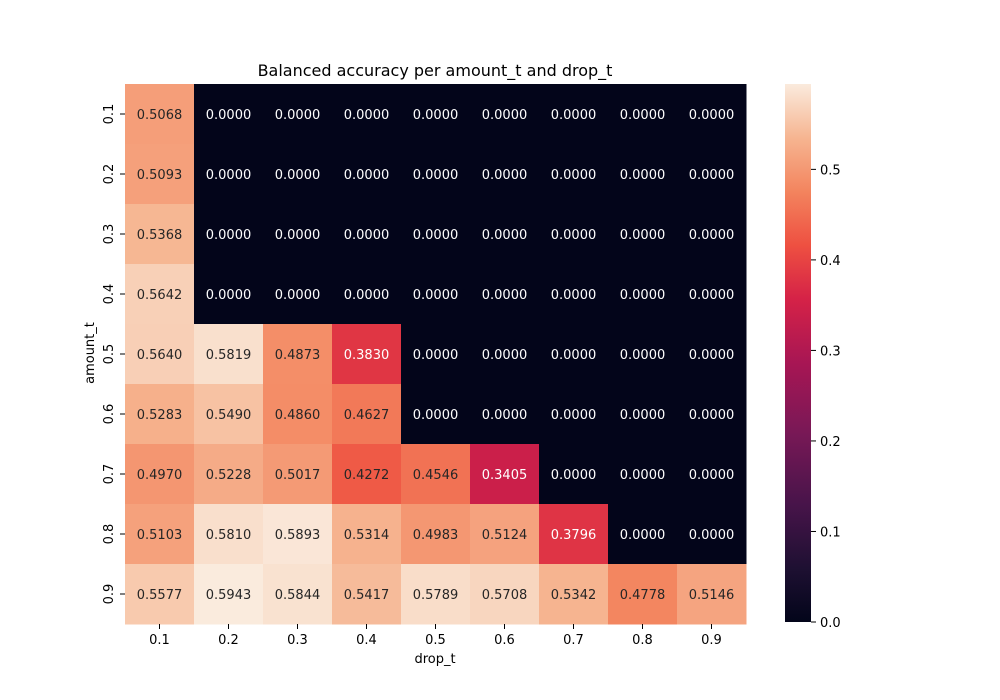 This screenshot has height=700, width=1000. What do you see at coordinates (504, 640) in the screenshot?
I see `x-tick-label: 0.6` at bounding box center [504, 640].